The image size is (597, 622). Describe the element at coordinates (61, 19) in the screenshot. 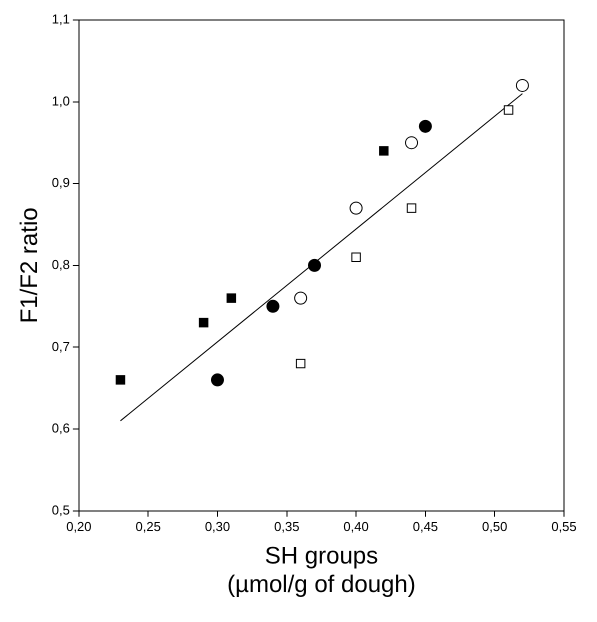

I see `y-tick-label: 1,1` at that location.